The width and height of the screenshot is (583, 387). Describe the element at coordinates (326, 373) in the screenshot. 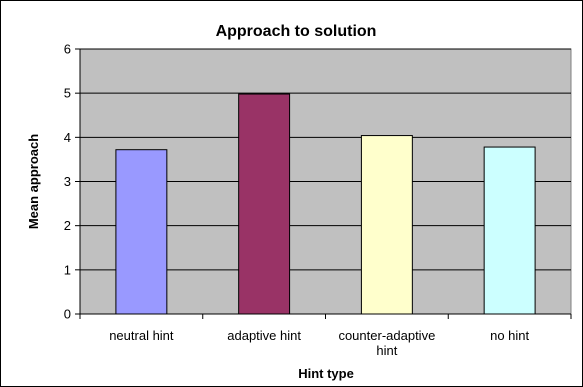

I see `x-axis-label: Hint type` at that location.